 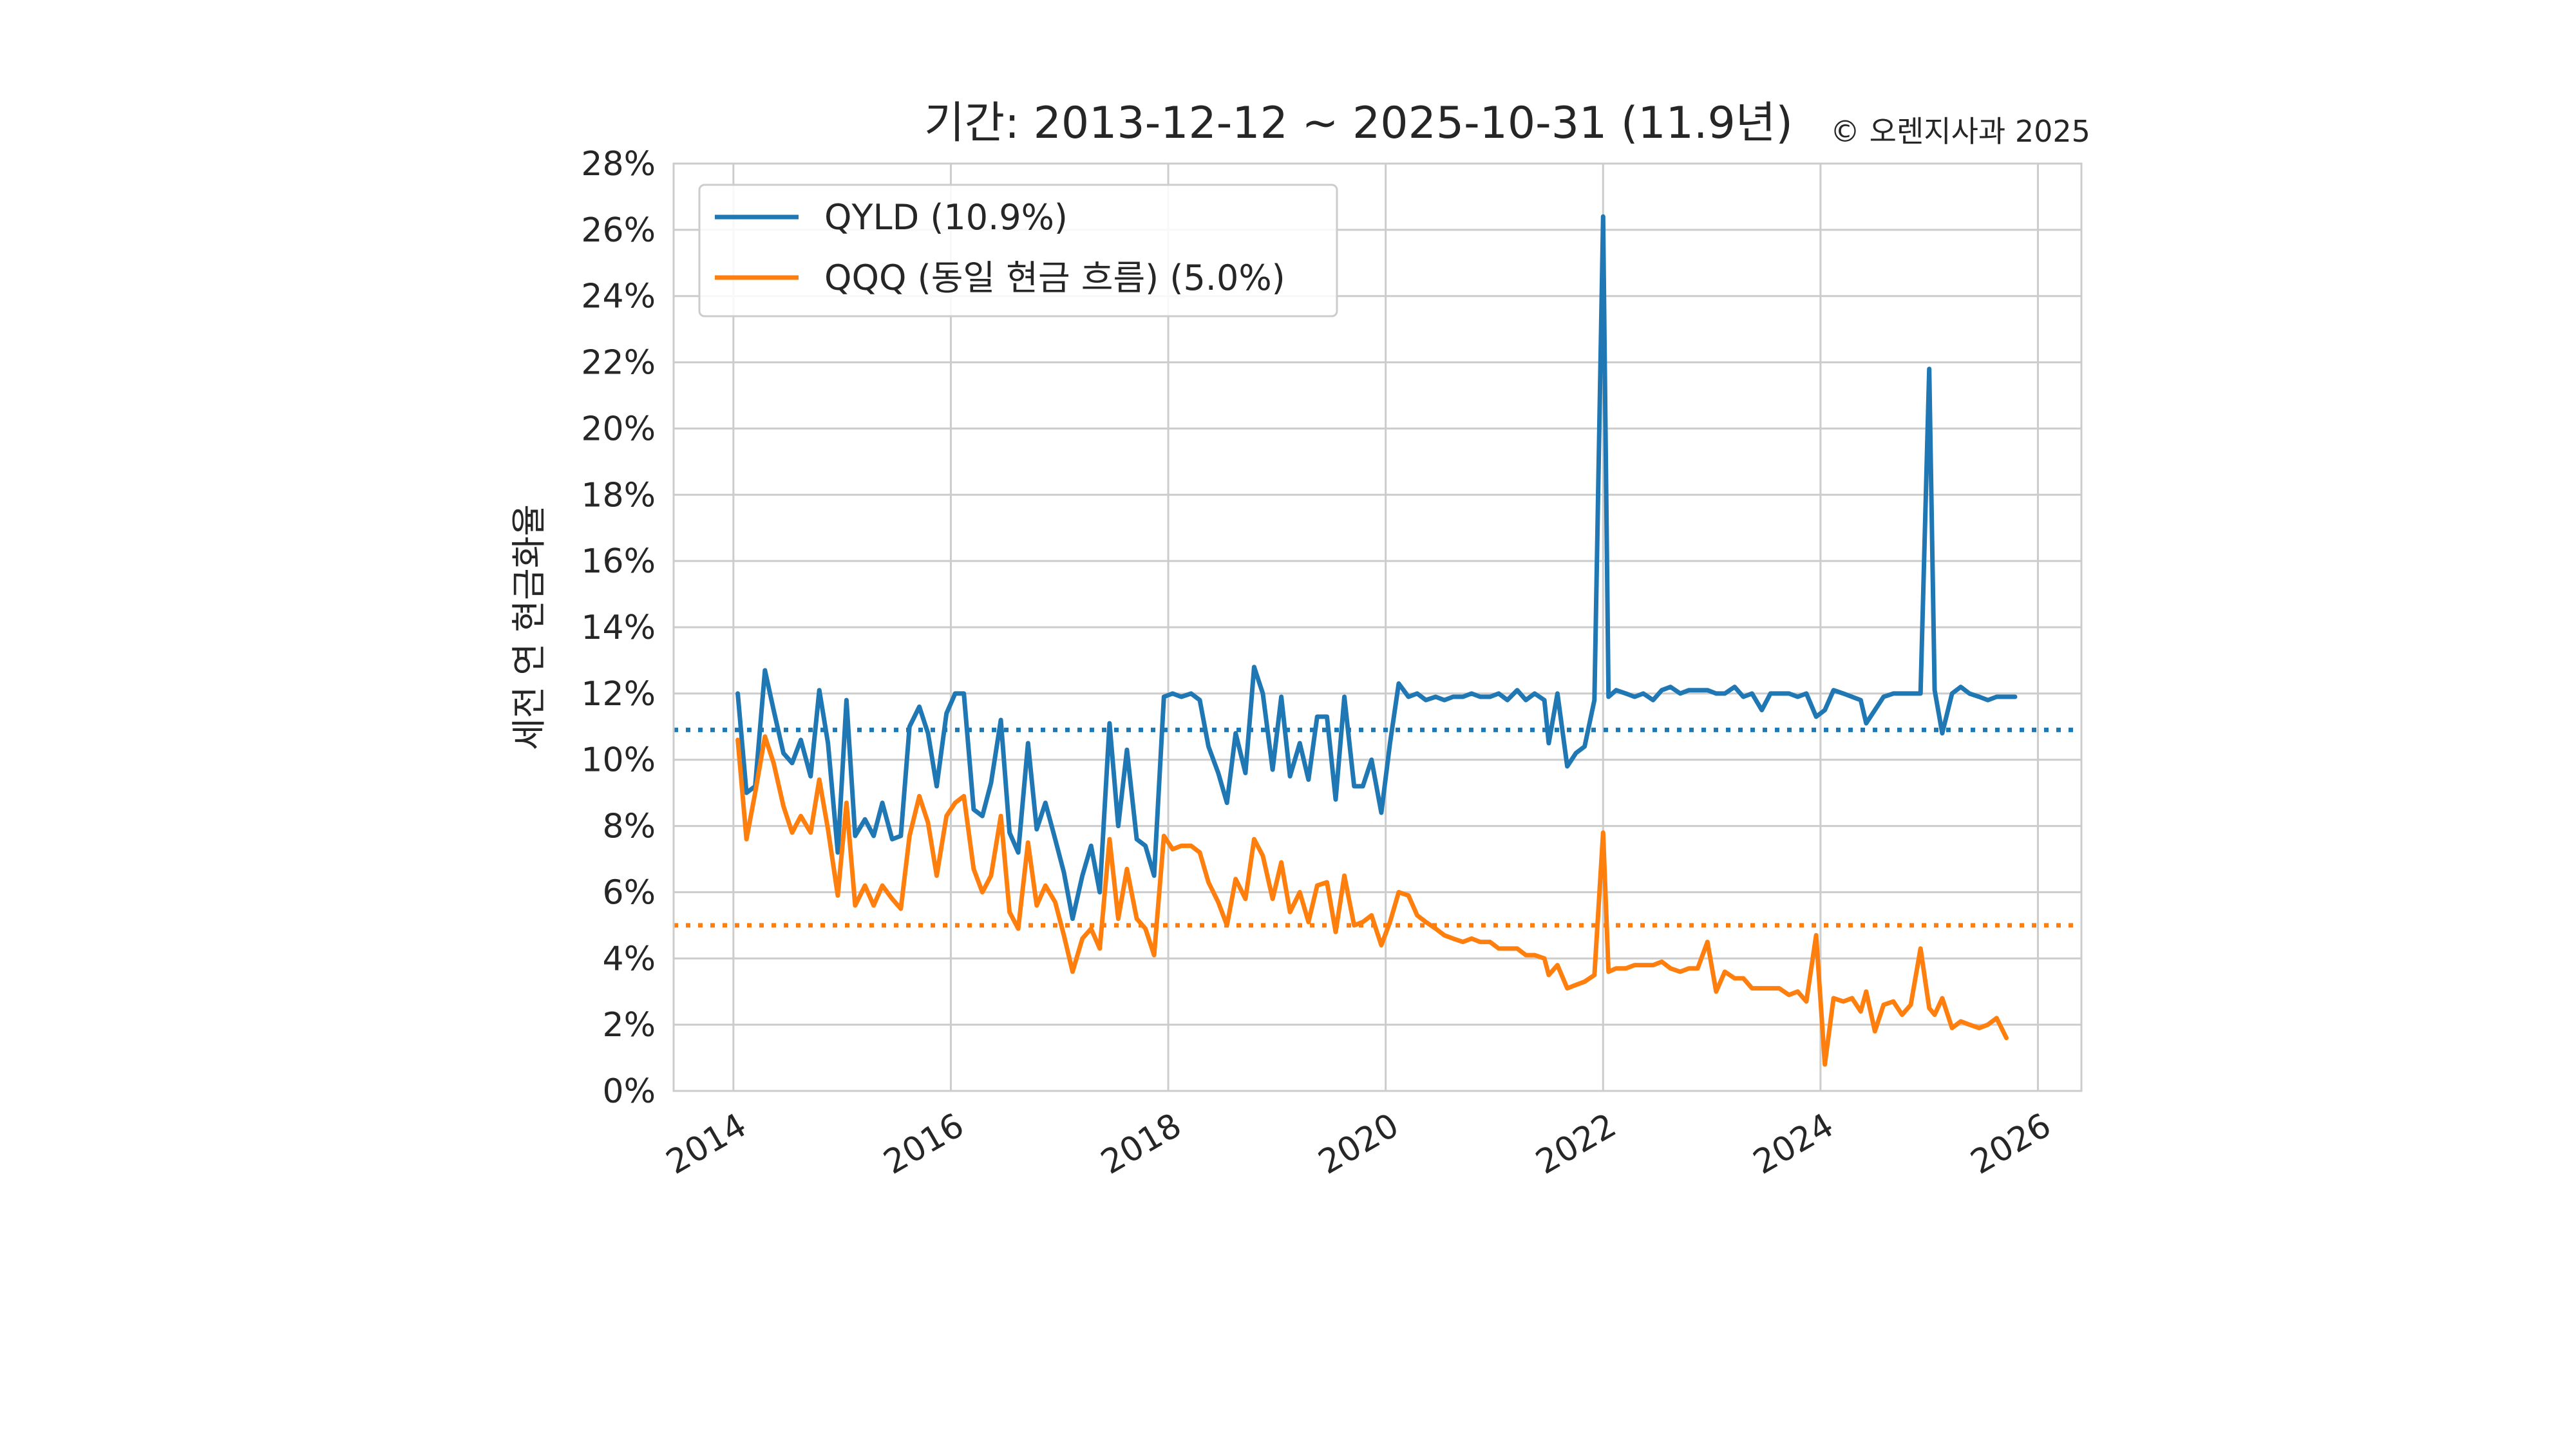 What do you see at coordinates (629, 827) in the screenshot?
I see `y-tick-label: 8%` at bounding box center [629, 827].